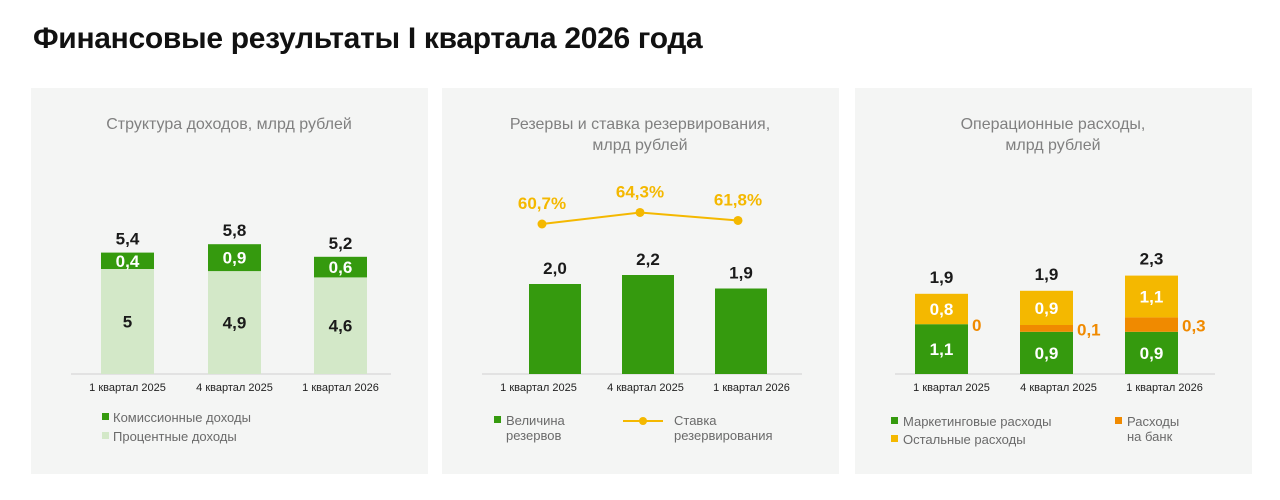 The height and width of the screenshot is (500, 1280). Describe the element at coordinates (640, 191) in the screenshot. I see `rate-label: 64,3%` at that location.